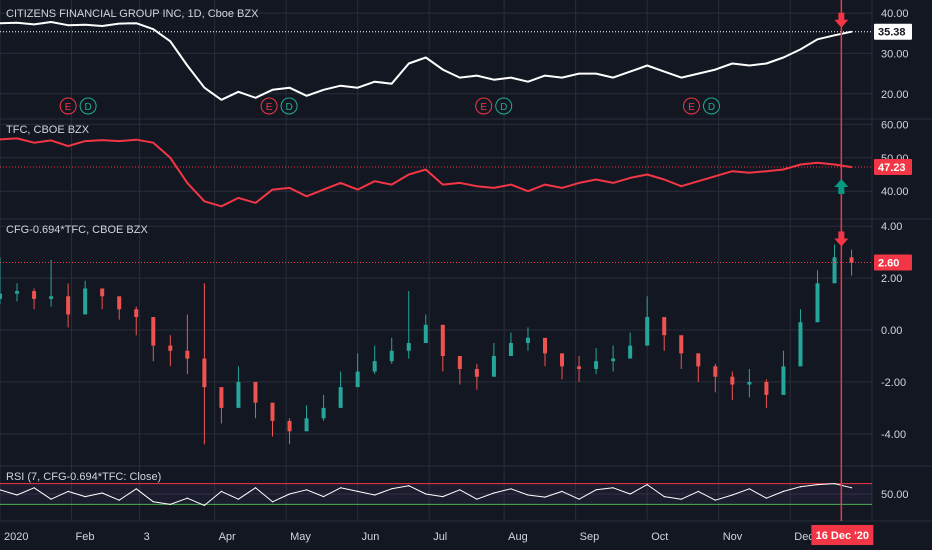  Describe the element at coordinates (893, 435) in the screenshot. I see `y-tick-label: -4.00` at that location.